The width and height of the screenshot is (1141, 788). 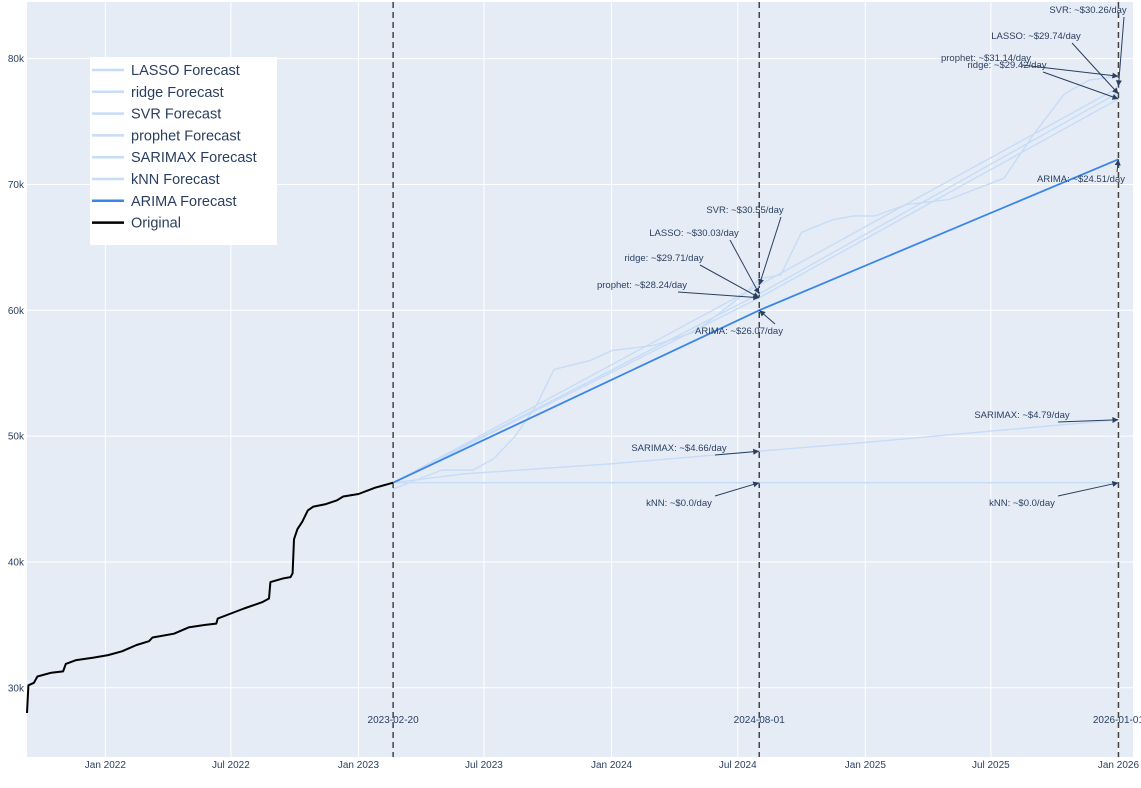 I want to click on vline-label: 2023-02-20, so click(x=394, y=720).